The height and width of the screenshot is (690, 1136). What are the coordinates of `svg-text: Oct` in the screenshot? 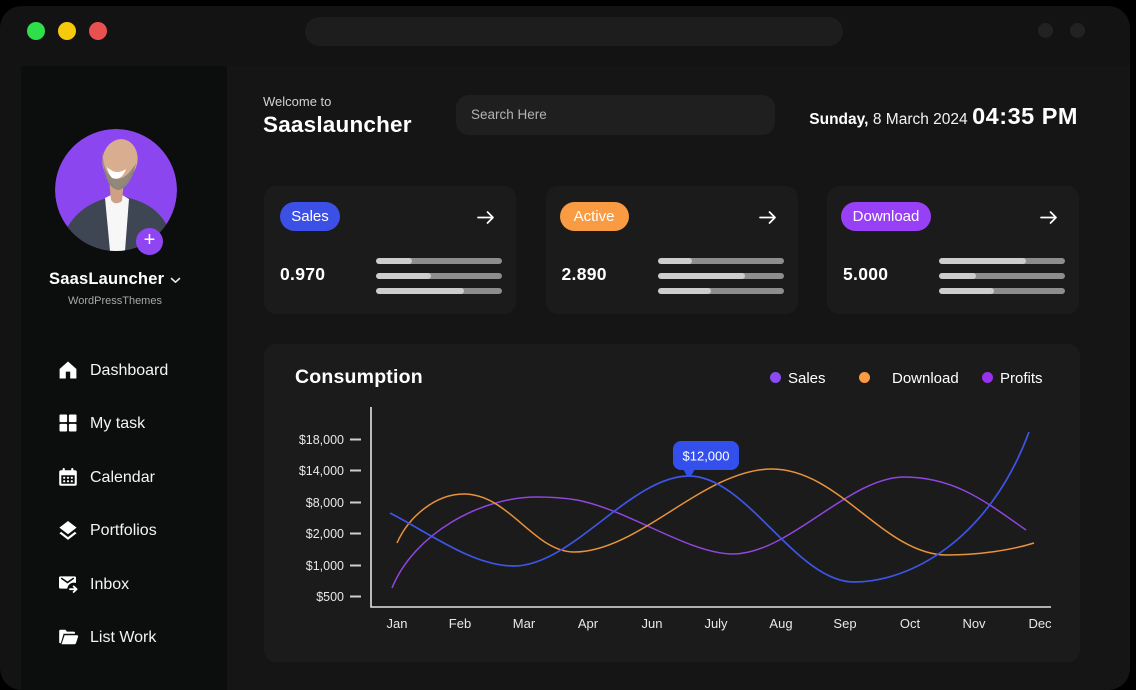 It's located at (910, 623).